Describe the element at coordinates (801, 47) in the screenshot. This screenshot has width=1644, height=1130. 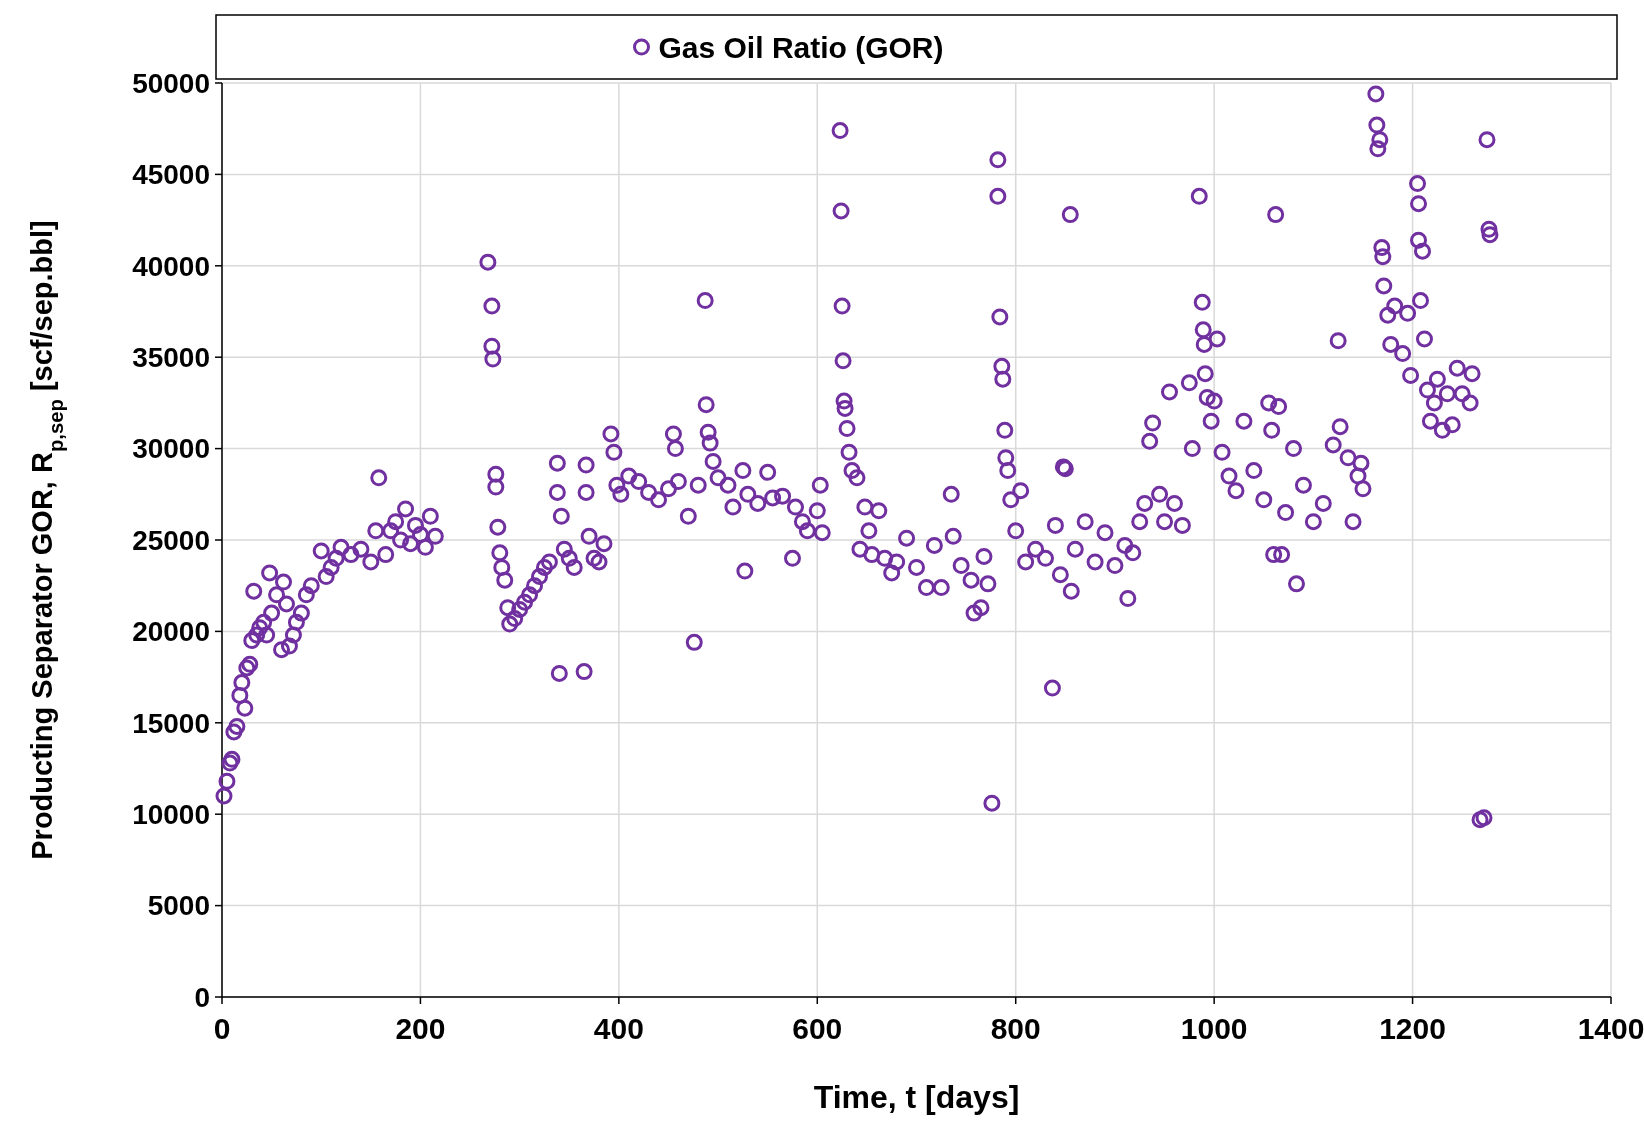
I see `legend-label: Gas Oil Ratio (GOR)` at that location.